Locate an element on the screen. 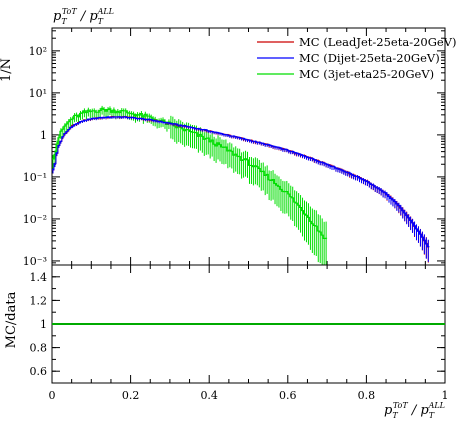 This screenshot has width=461, height=422. x-tick-label: 0.6 is located at coordinates (288, 395).